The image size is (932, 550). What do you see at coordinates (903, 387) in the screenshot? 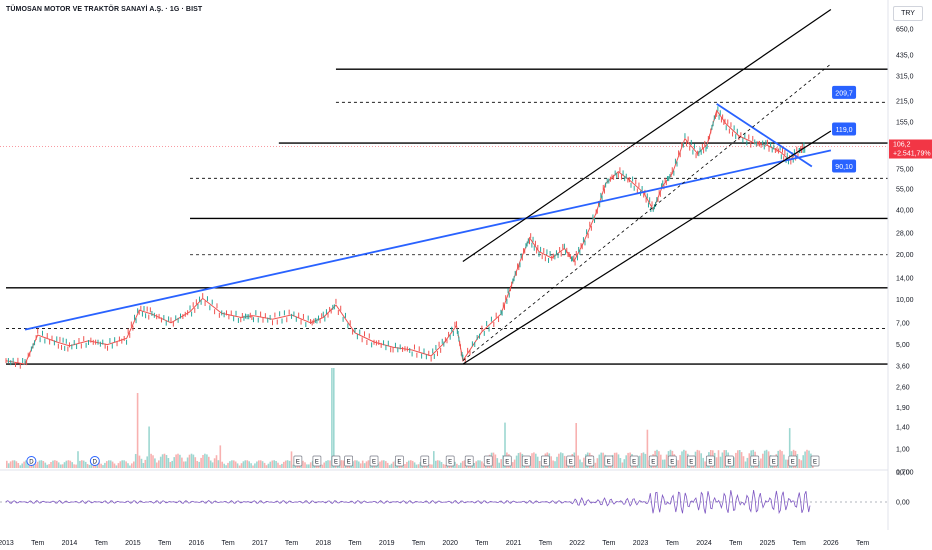
I see `y-tick-label: 2,60` at bounding box center [903, 387].